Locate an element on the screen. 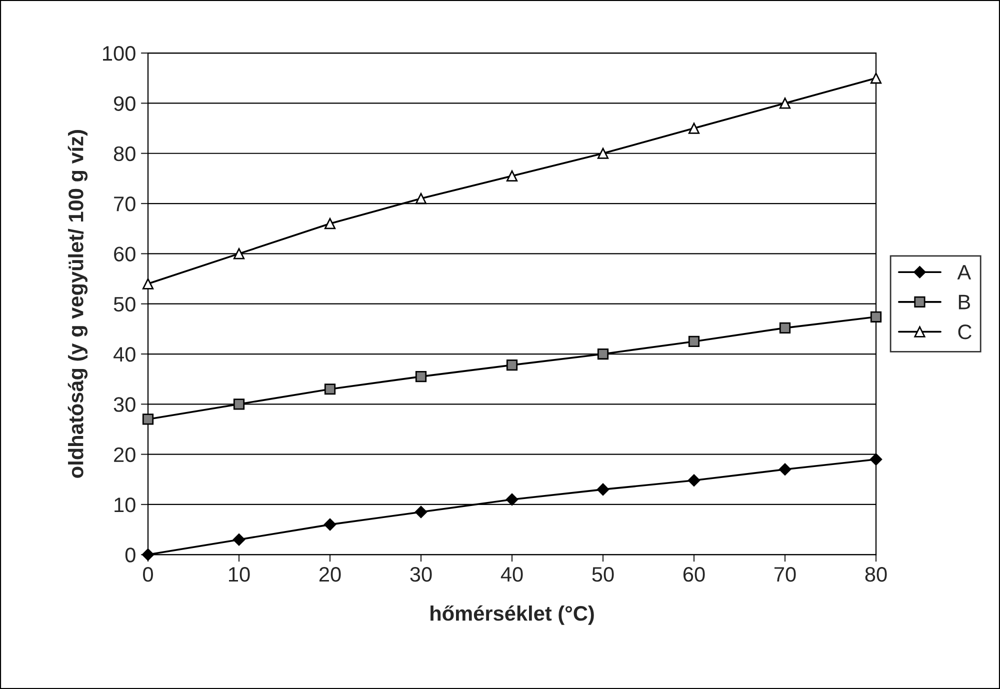 The image size is (1000, 689). y-tick-label: 70 is located at coordinates (125, 204).